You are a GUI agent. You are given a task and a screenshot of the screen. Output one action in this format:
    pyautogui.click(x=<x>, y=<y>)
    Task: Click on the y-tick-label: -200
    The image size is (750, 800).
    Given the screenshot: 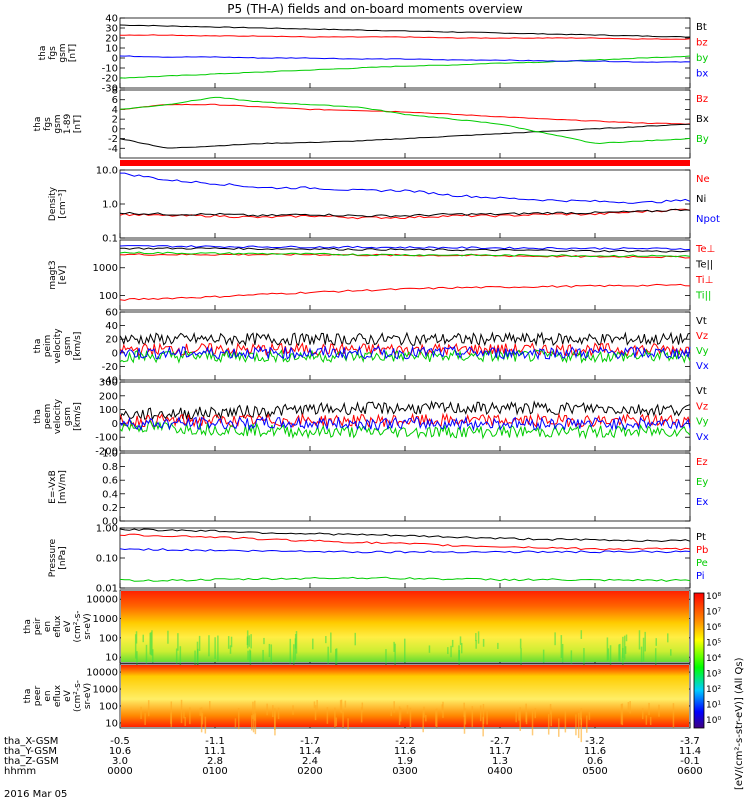 What is the action you would take?
    pyautogui.click(x=106, y=452)
    